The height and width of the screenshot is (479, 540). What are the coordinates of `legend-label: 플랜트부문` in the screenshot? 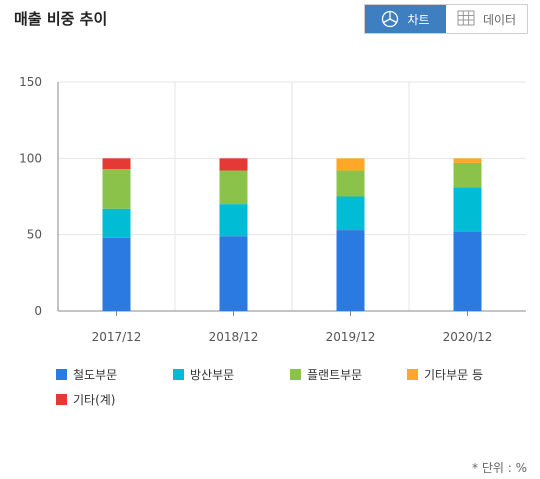 It's located at (335, 375).